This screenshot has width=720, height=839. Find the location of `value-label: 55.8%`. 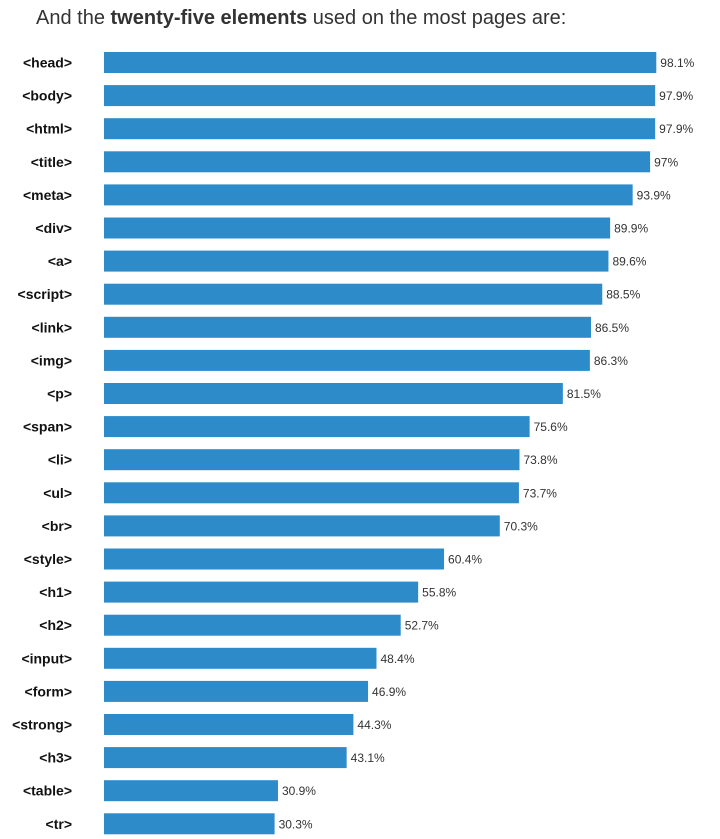

value-label: 55.8% is located at coordinates (439, 593).